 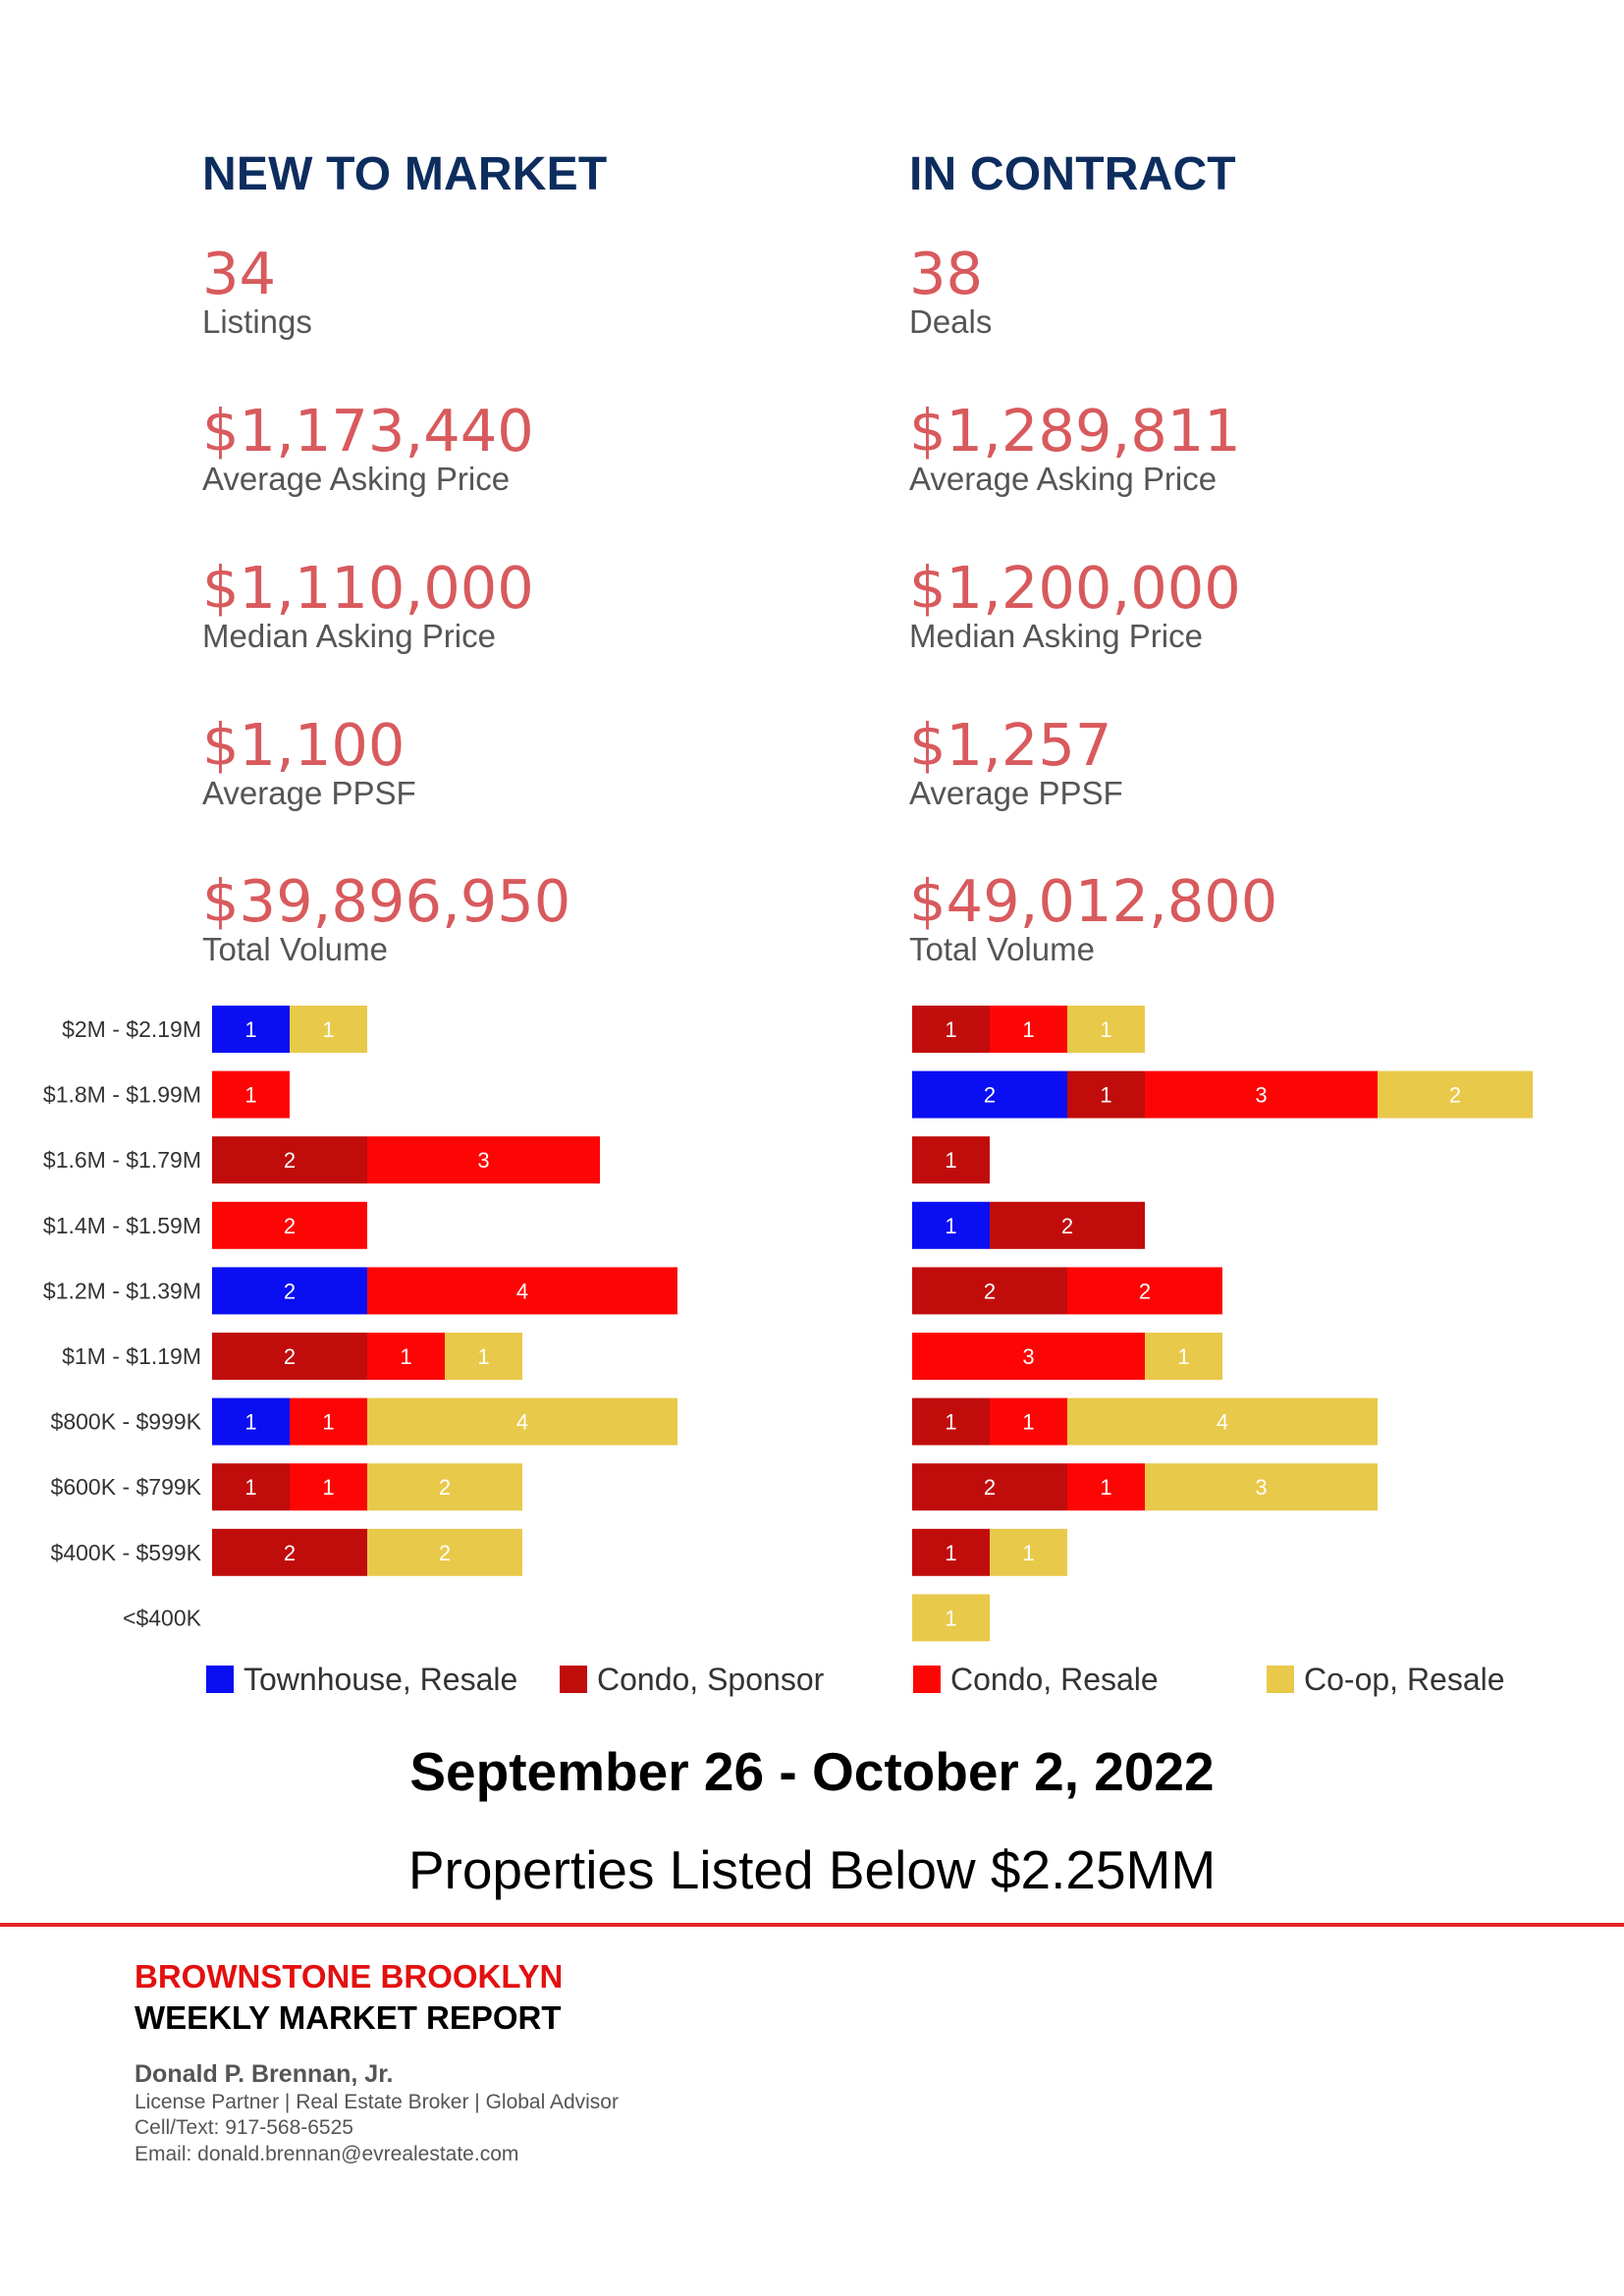 What do you see at coordinates (1075, 431) in the screenshot?
I see `stat-value: $1,289,811` at bounding box center [1075, 431].